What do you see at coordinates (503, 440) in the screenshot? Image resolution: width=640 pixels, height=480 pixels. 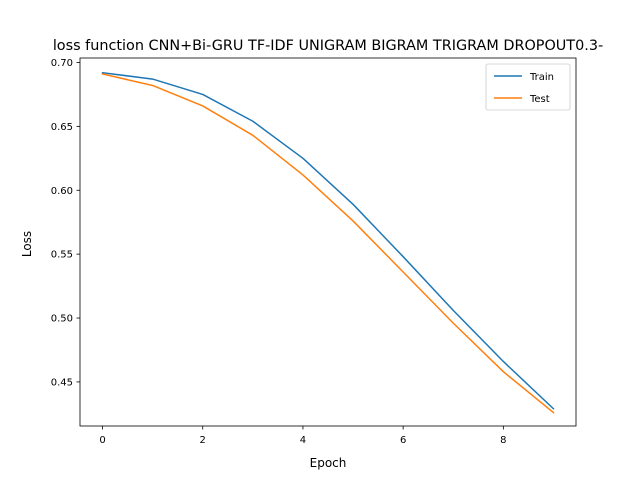 I see `x-tick-label: 8` at bounding box center [503, 440].